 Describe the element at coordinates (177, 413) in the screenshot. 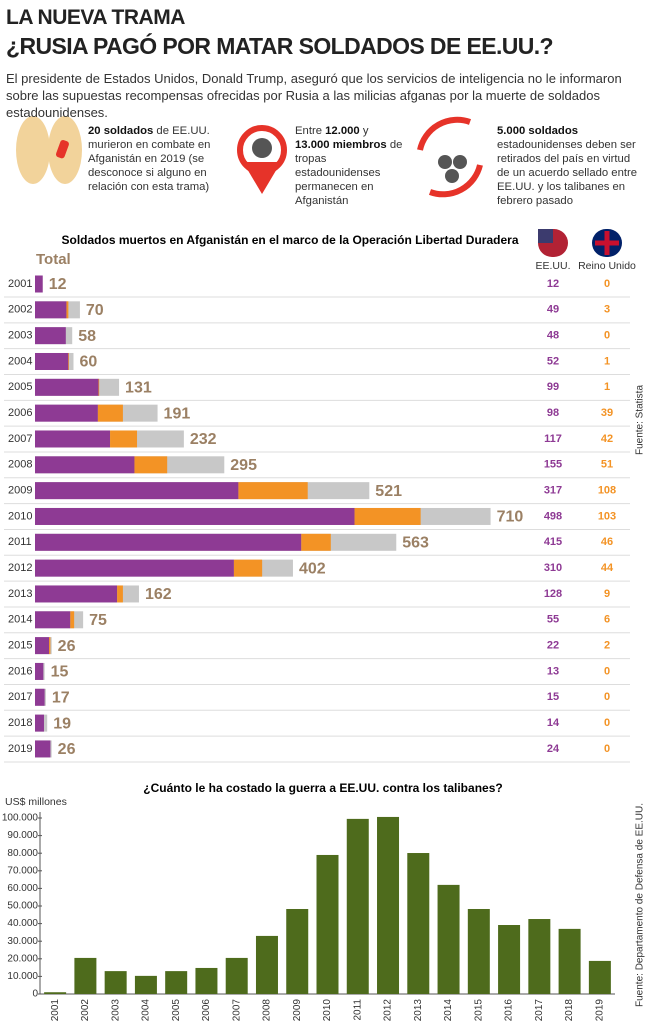

I see `total-label: 191` at that location.